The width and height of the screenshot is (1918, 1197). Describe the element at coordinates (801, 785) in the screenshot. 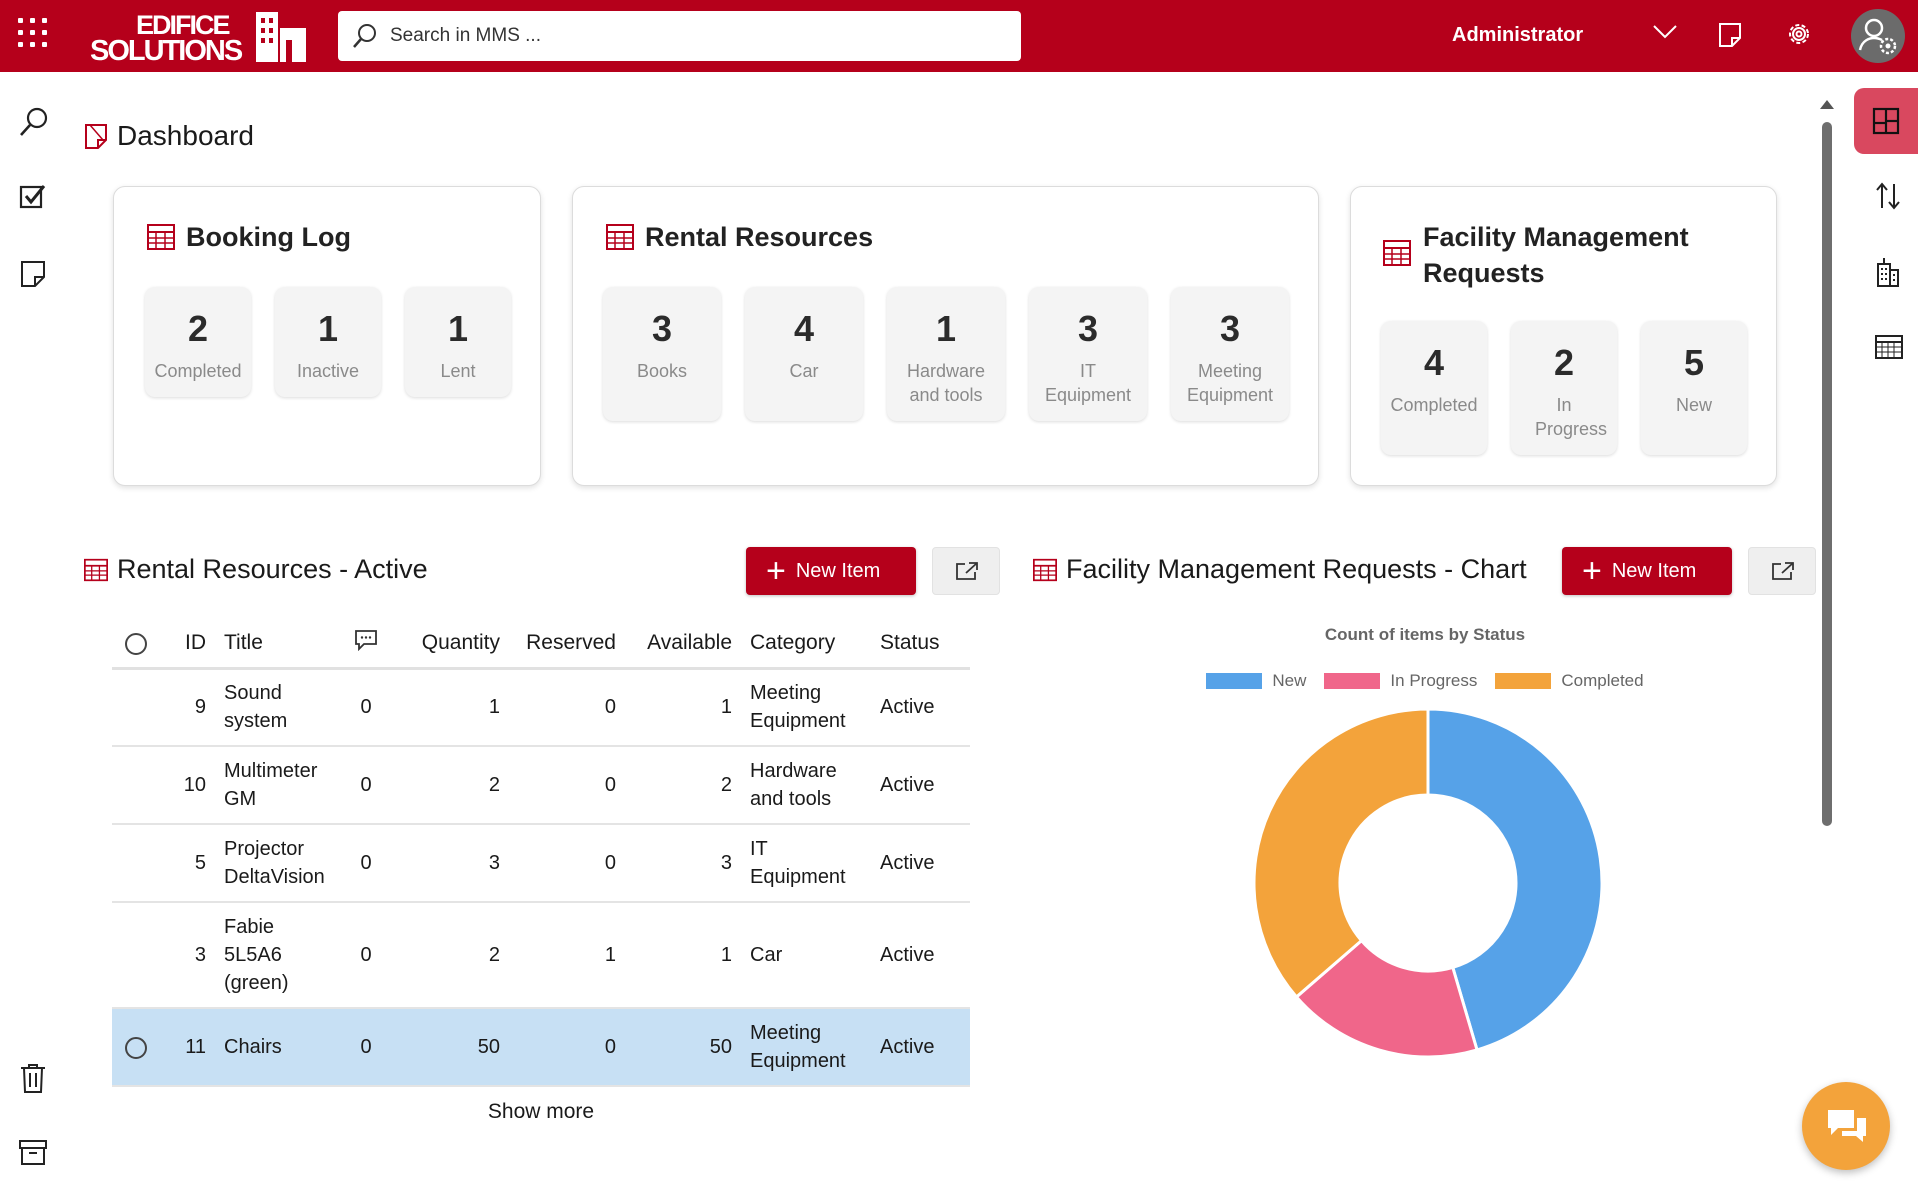

I see `cell-category: Hardware and tools` at that location.